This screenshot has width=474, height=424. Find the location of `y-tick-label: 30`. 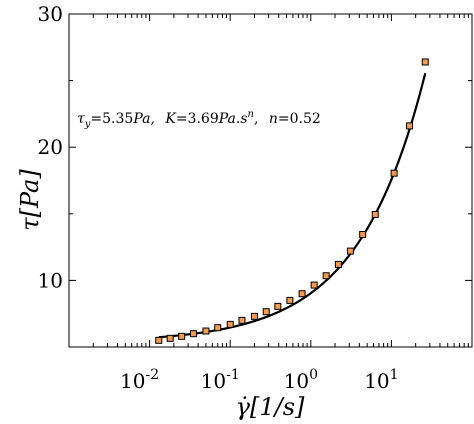

y-tick-label: 30 is located at coordinates (50, 14).